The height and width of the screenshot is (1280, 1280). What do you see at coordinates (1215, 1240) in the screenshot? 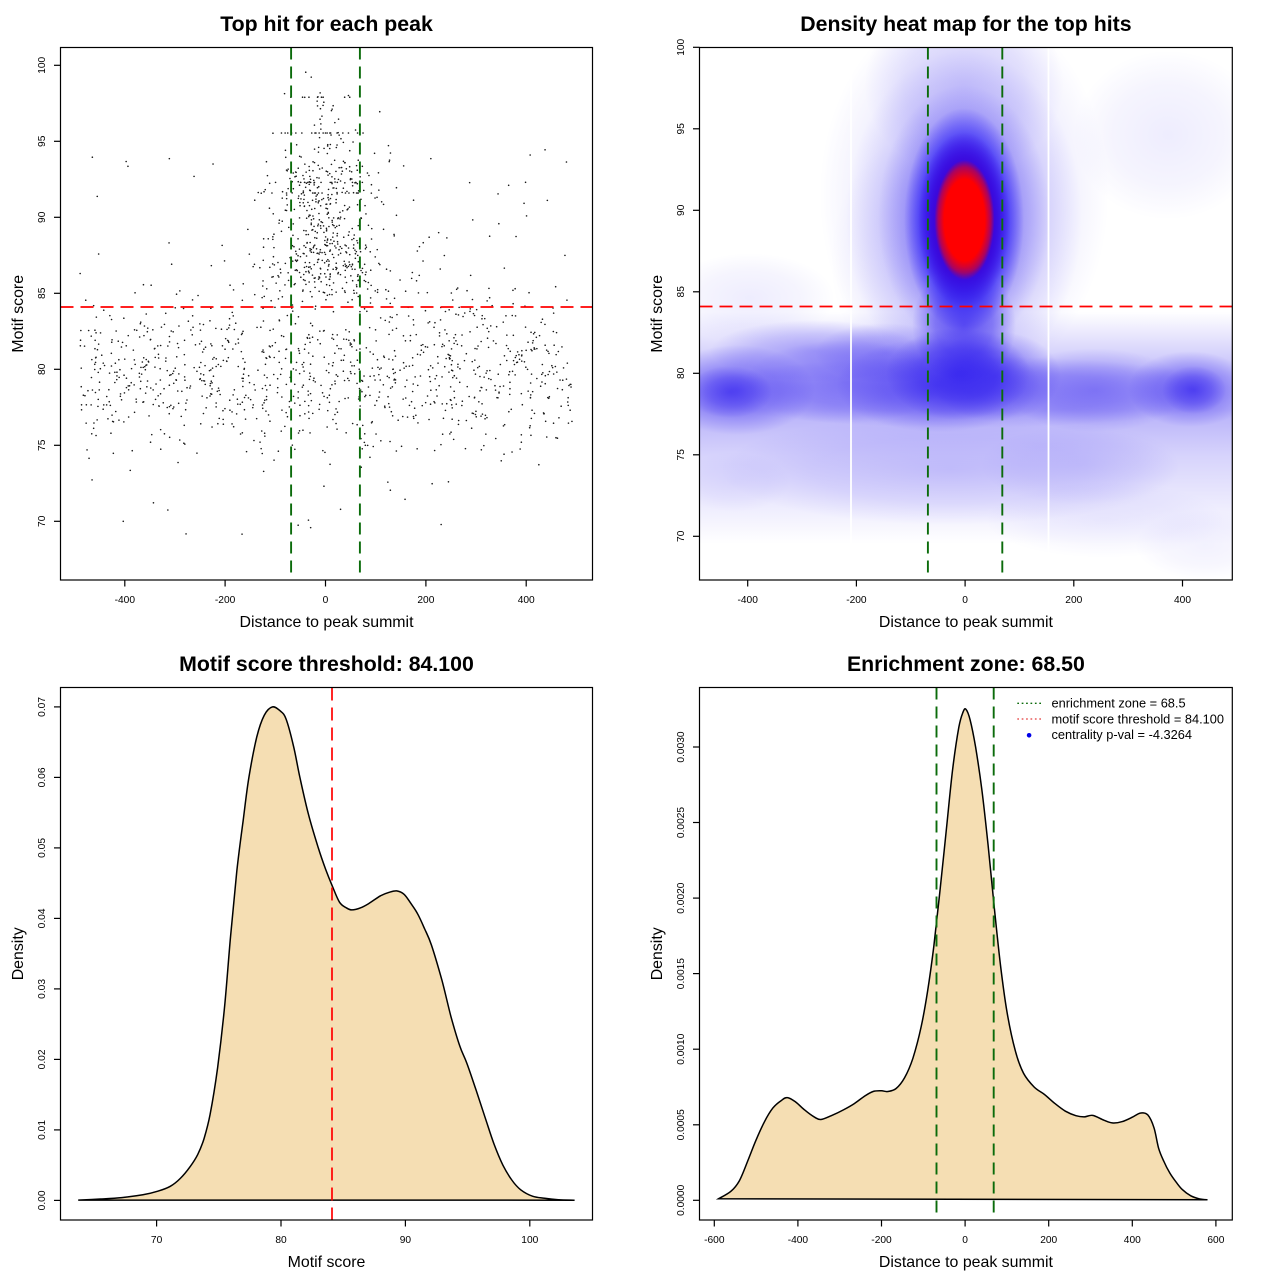
I see `svg-text: 600` at bounding box center [1215, 1240].